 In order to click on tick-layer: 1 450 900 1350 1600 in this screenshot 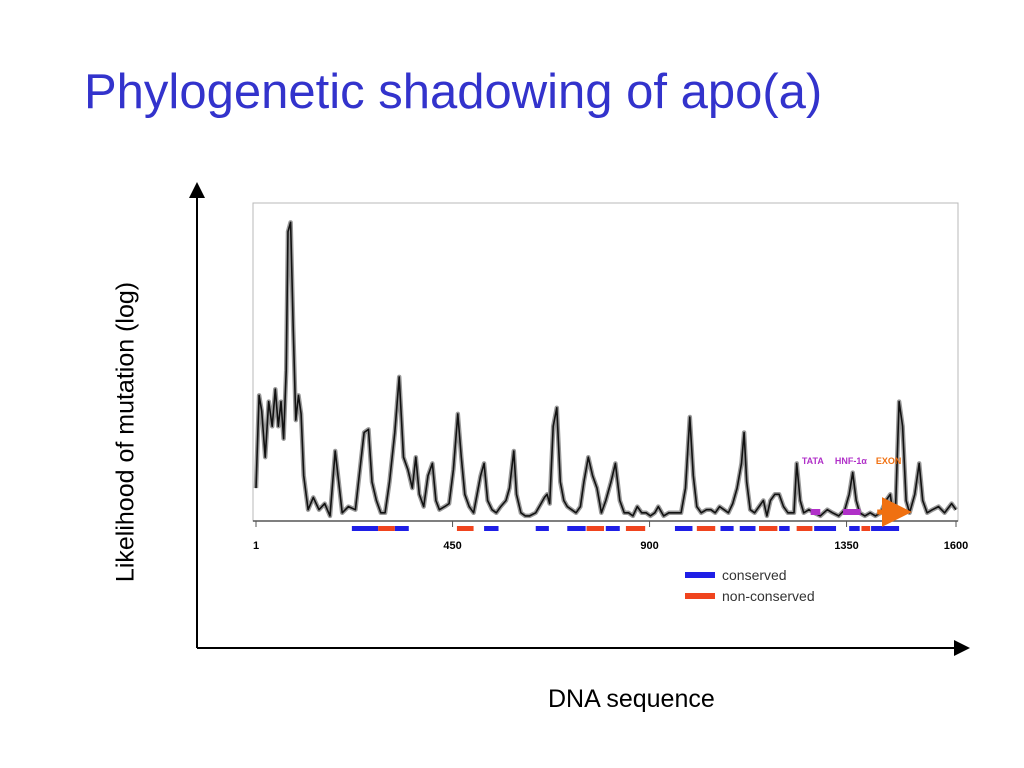, I will do `click(610, 536)`.